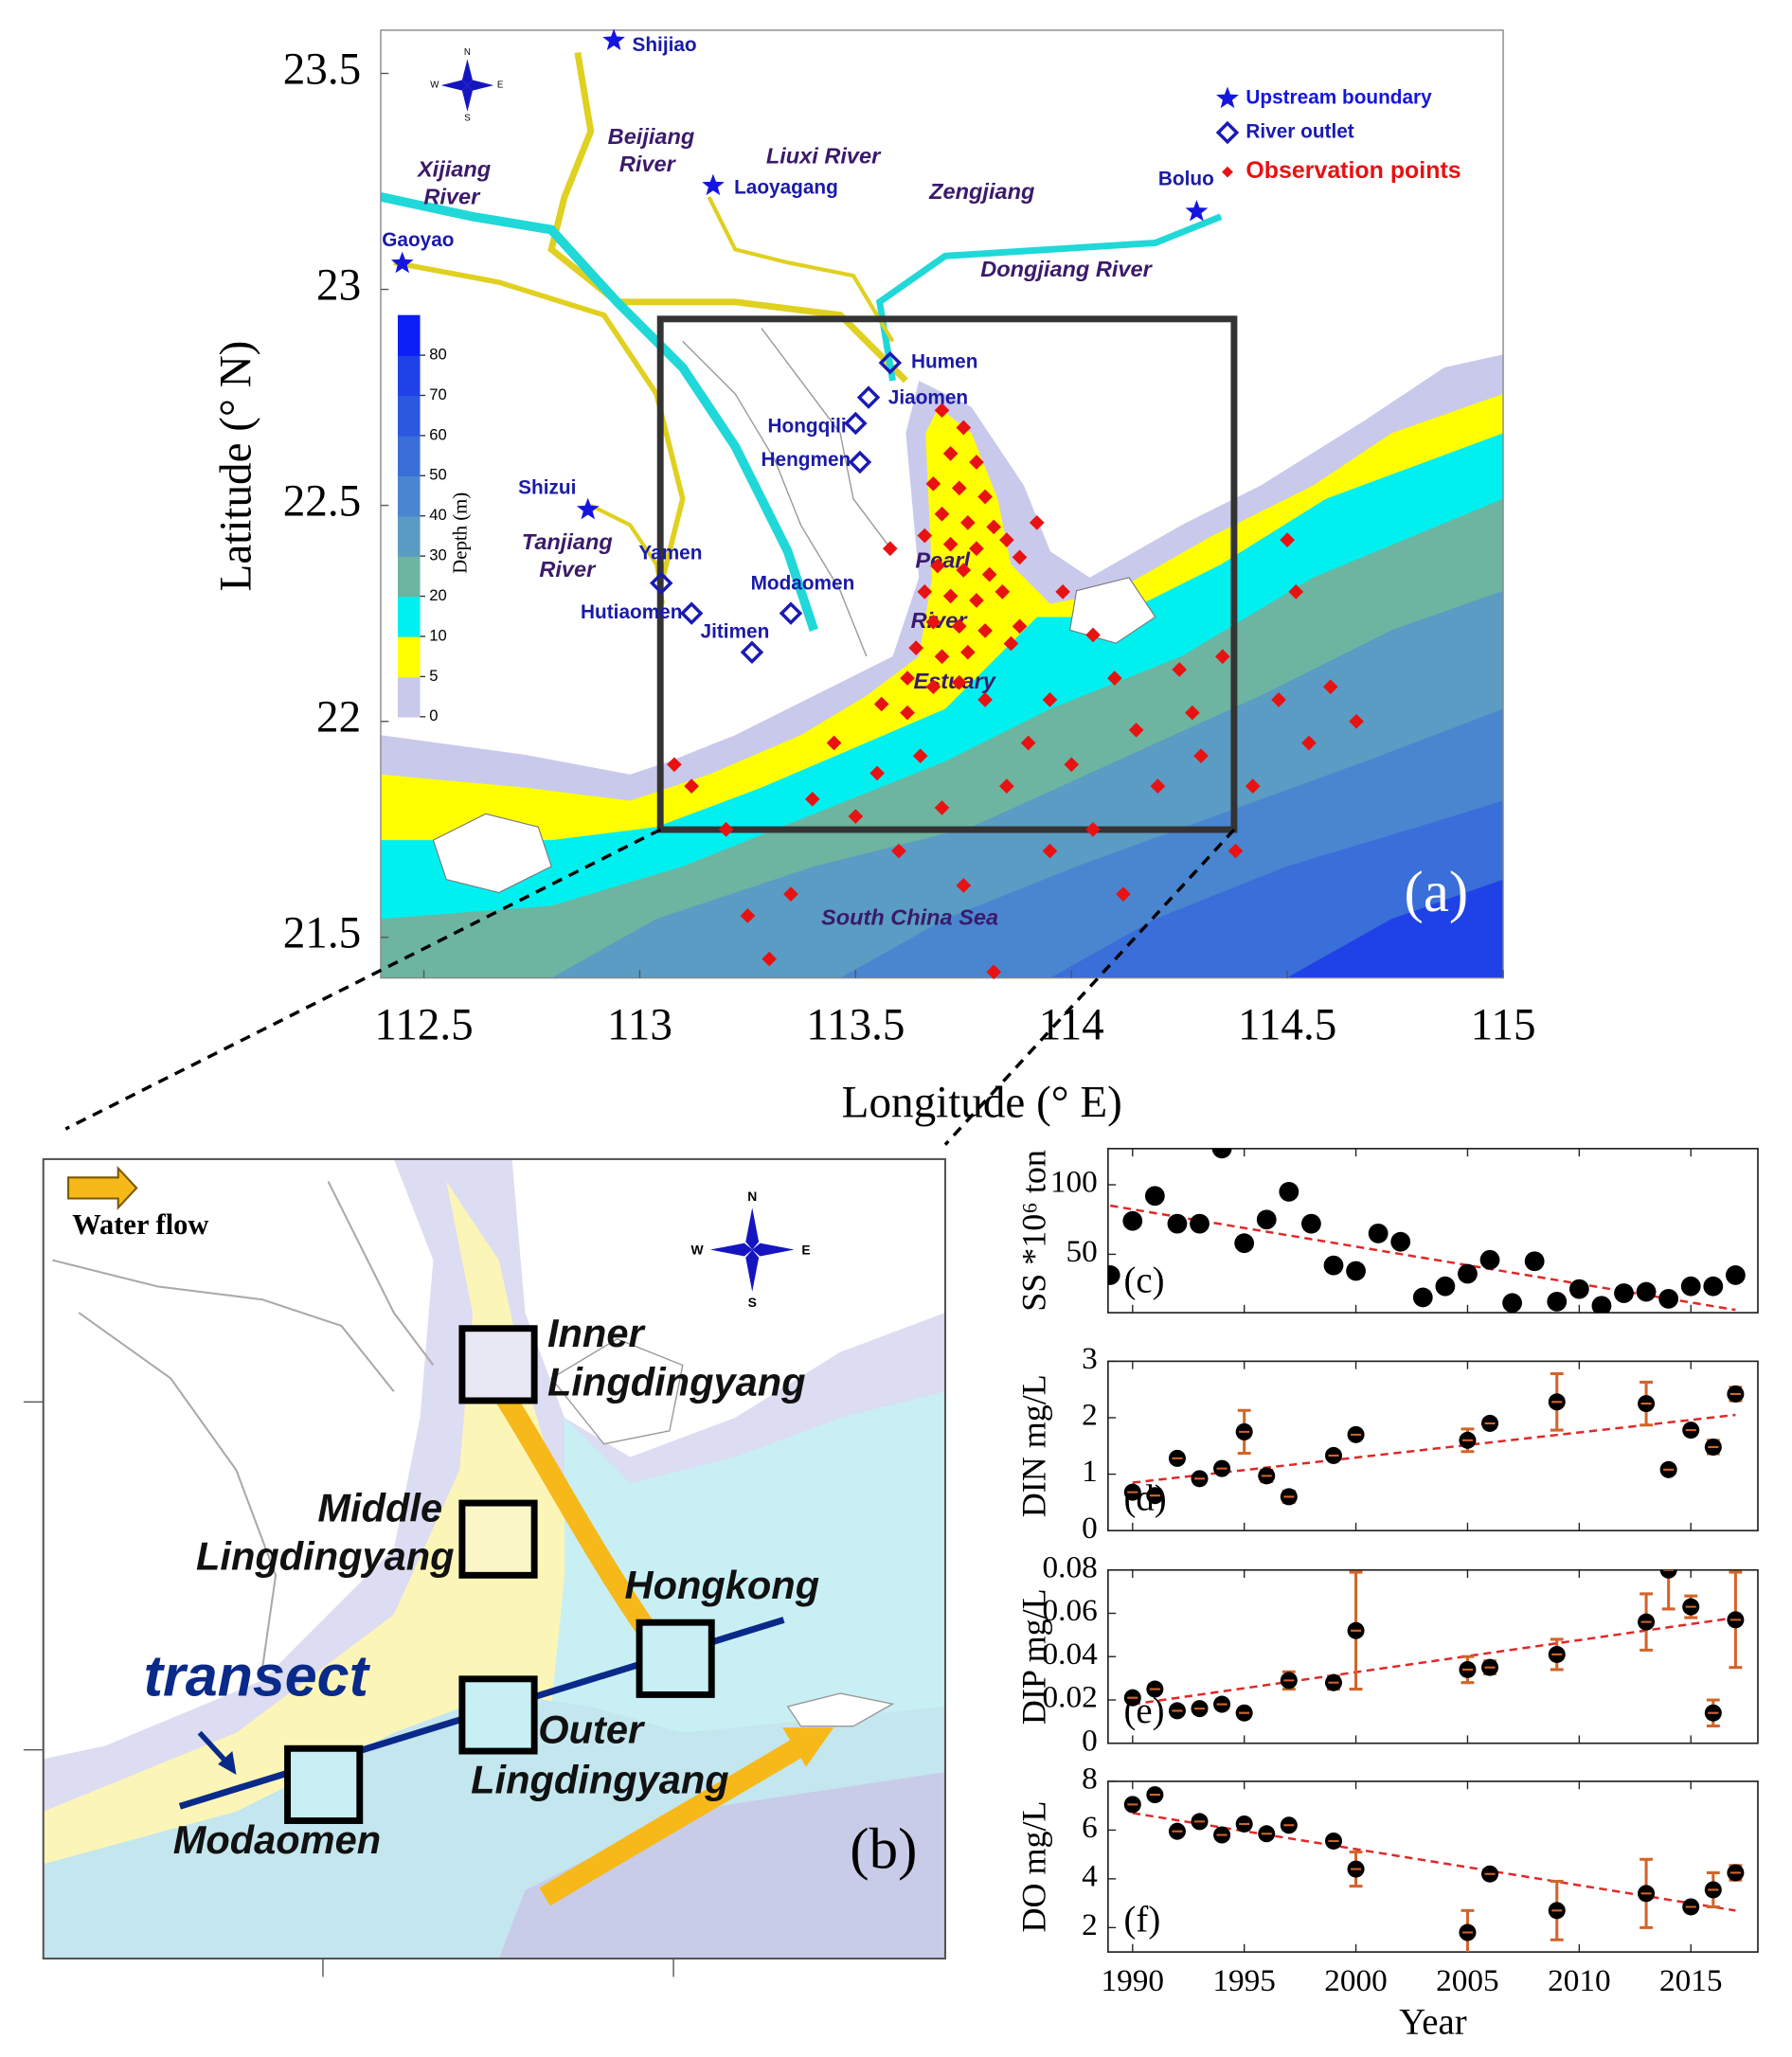  I want to click on x-axis-label: Year, so click(1433, 2023).